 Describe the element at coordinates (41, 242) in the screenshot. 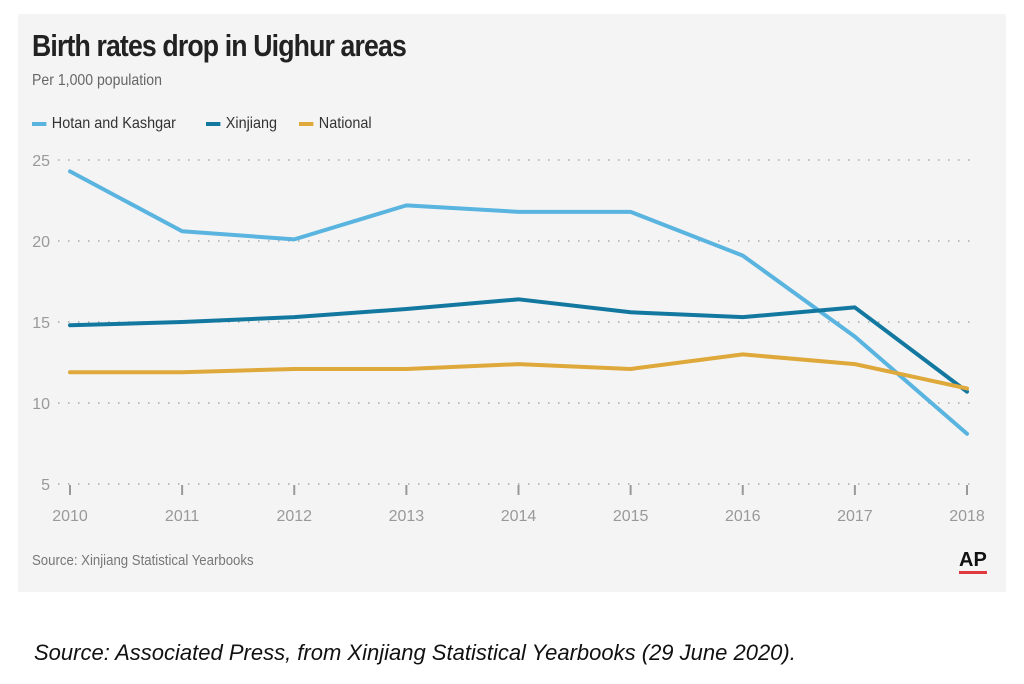

I see `y-tick-label: 20` at that location.